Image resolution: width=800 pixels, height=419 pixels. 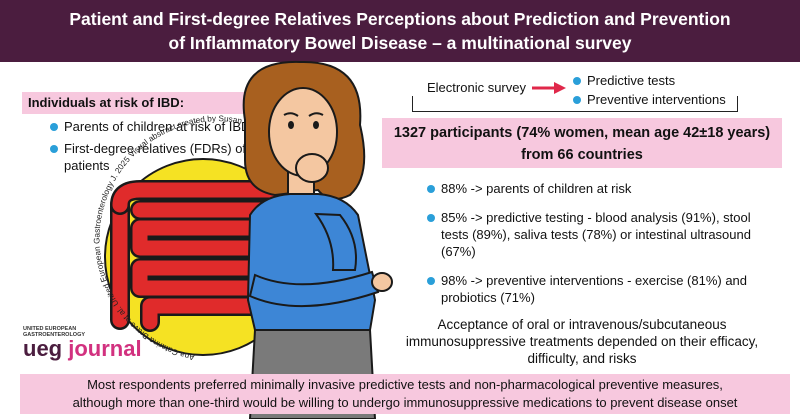 I want to click on list-item: Preventive interventions, so click(x=673, y=99).